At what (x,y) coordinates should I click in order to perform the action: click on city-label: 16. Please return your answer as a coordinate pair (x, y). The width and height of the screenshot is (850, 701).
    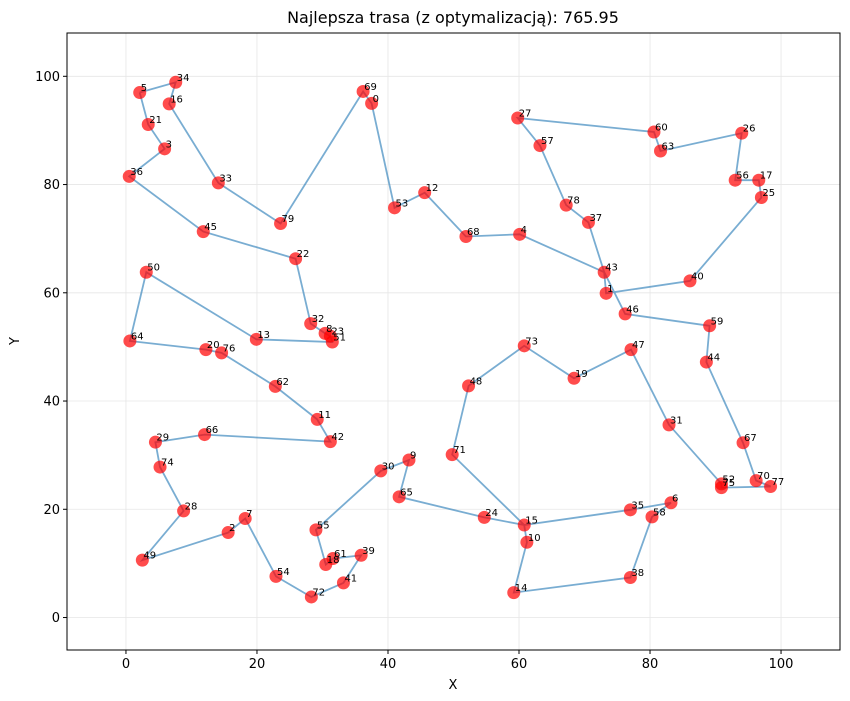
    Looking at the image, I should click on (176, 99).